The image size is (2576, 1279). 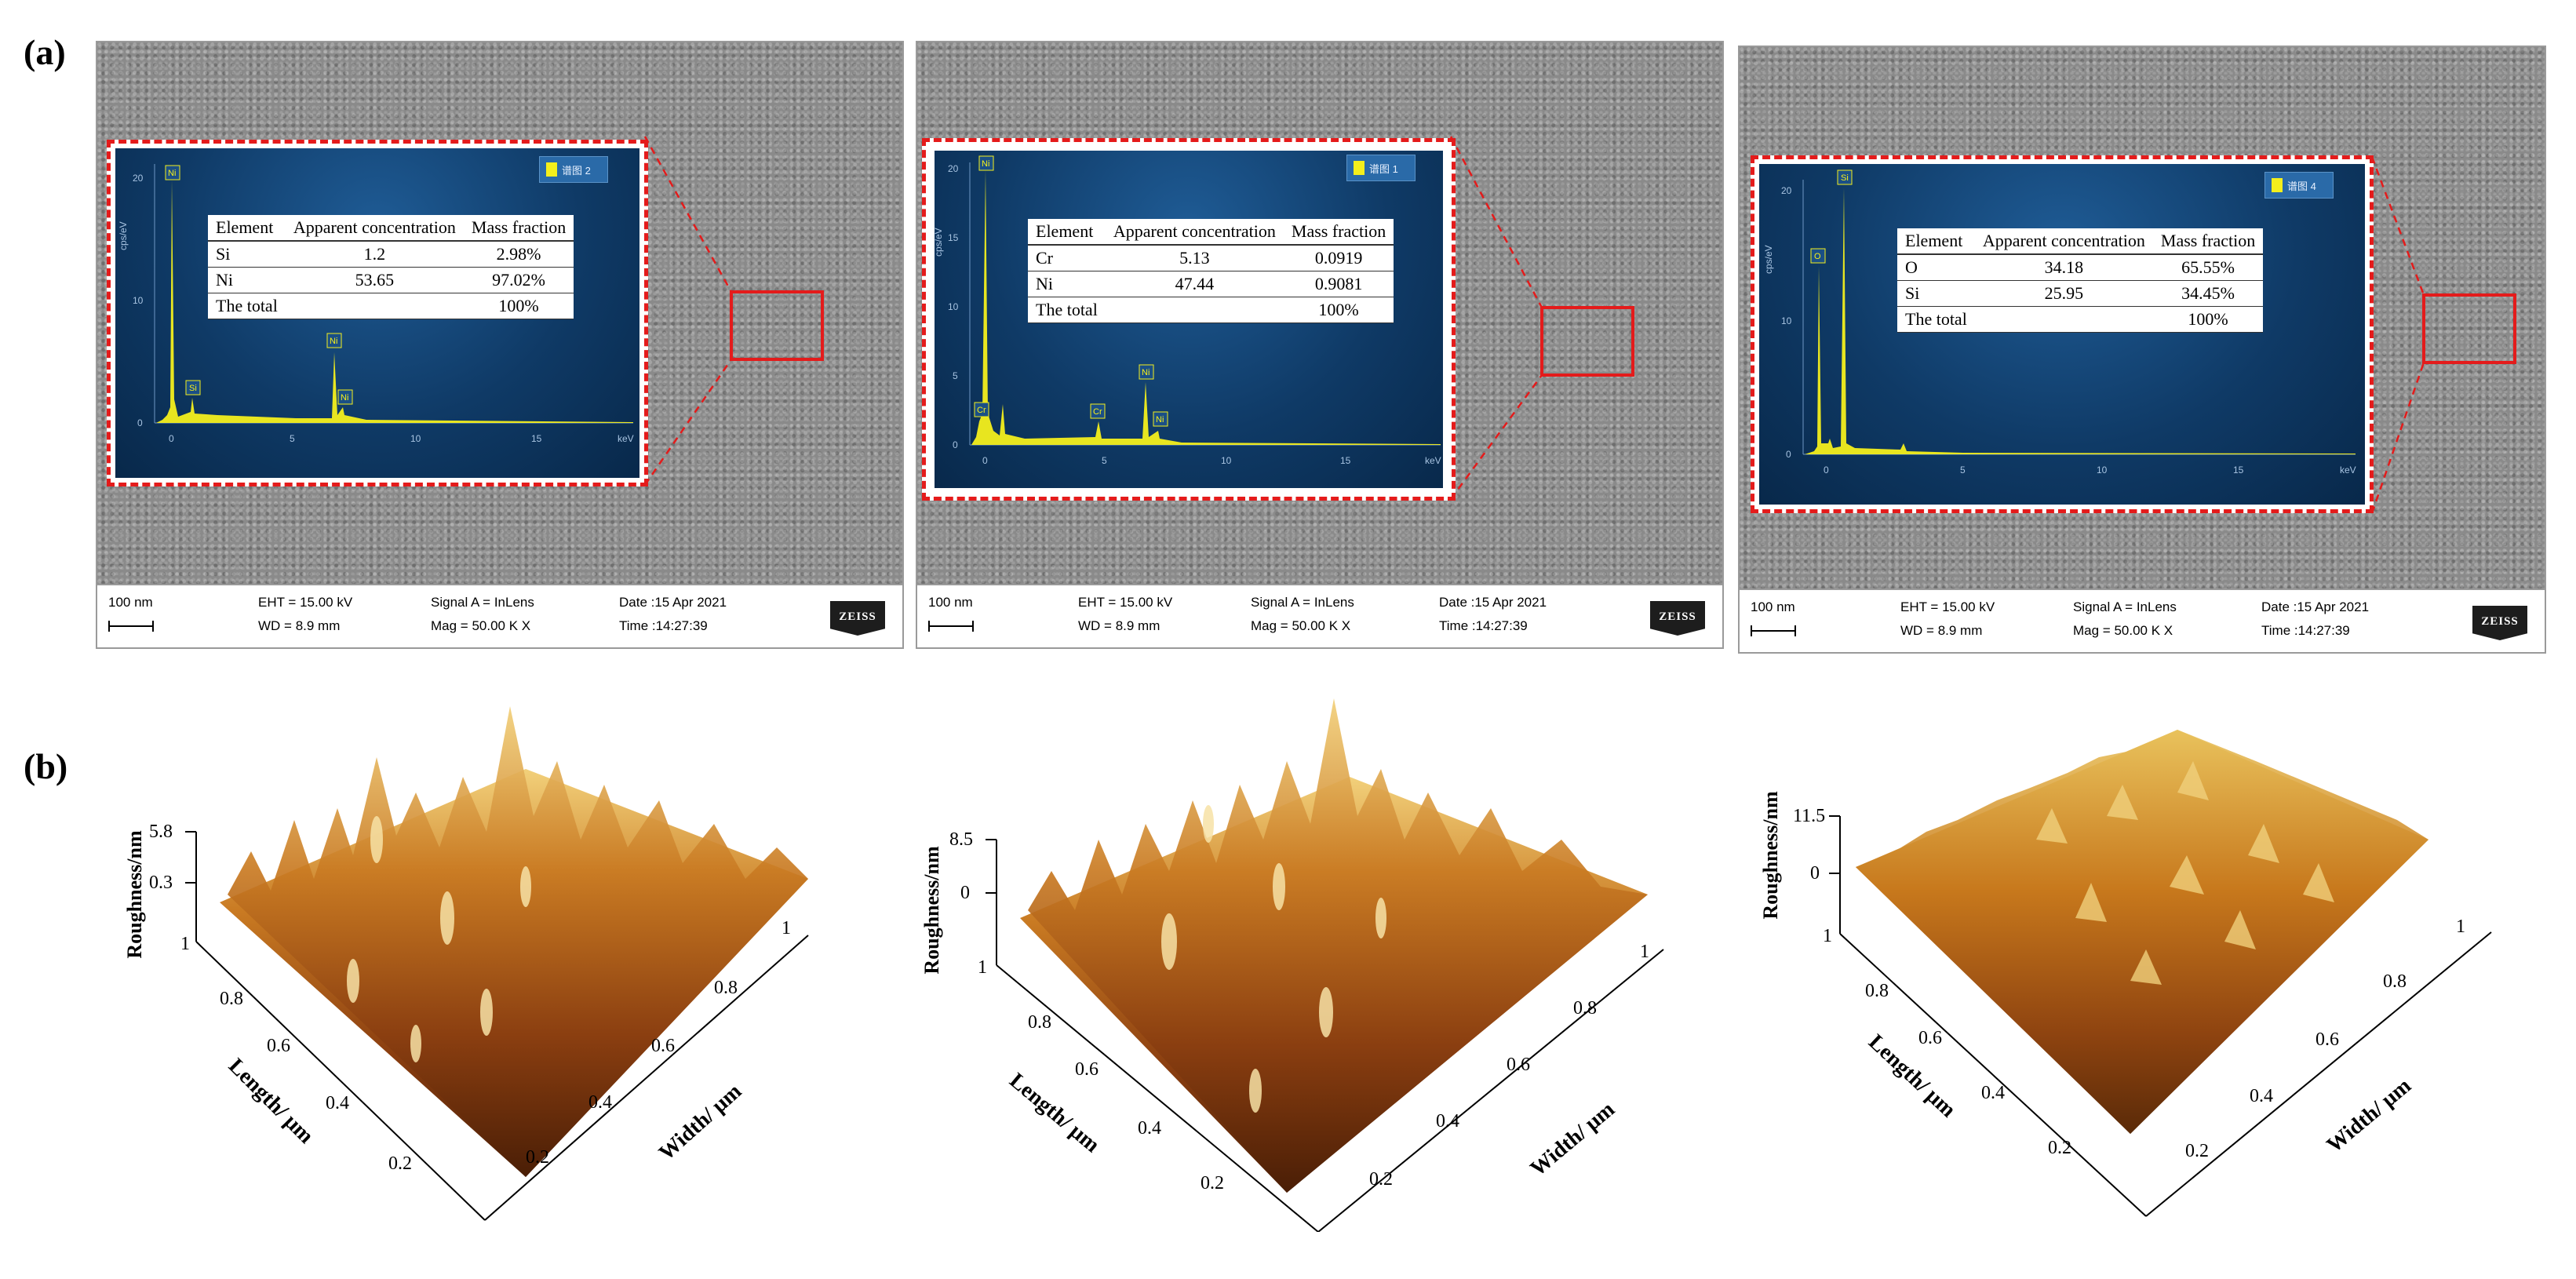 I want to click on peak-label: O, so click(x=1818, y=256).